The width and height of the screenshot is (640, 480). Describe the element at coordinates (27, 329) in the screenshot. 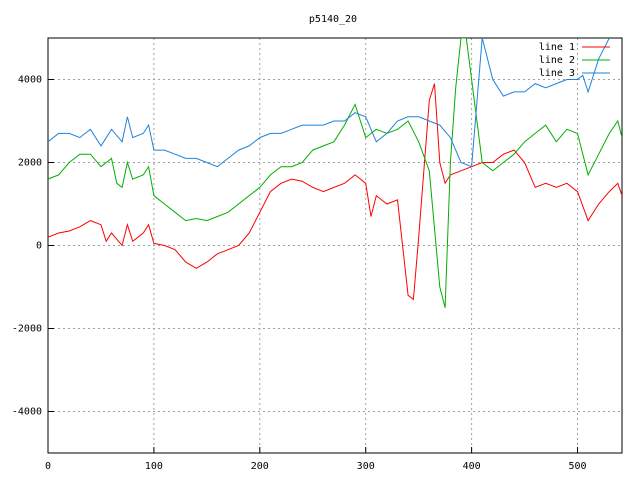

I see `y-tick-label: -2000` at that location.